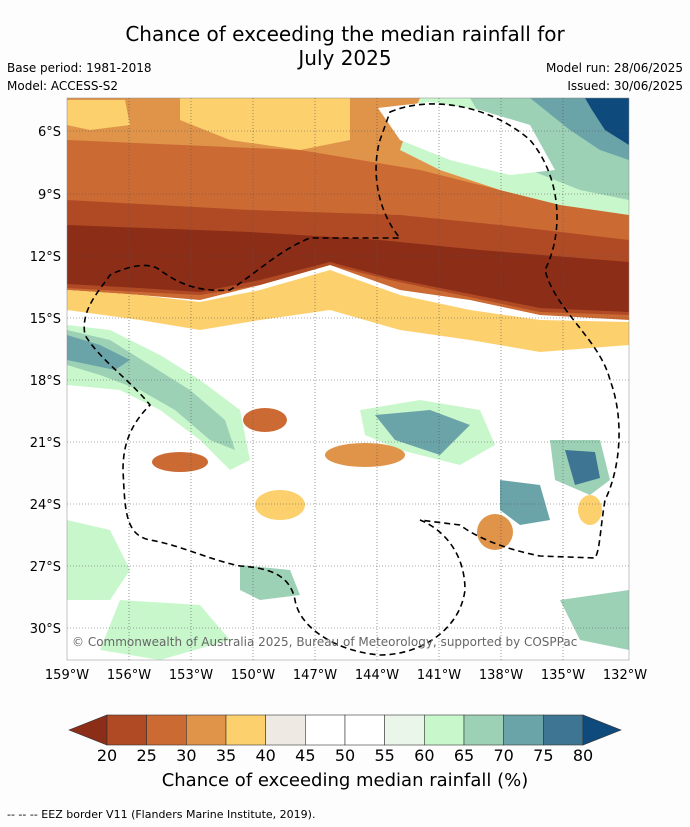 This screenshot has height=827, width=690. Describe the element at coordinates (466, 138) in the screenshot. I see `eez-interior-north` at that location.